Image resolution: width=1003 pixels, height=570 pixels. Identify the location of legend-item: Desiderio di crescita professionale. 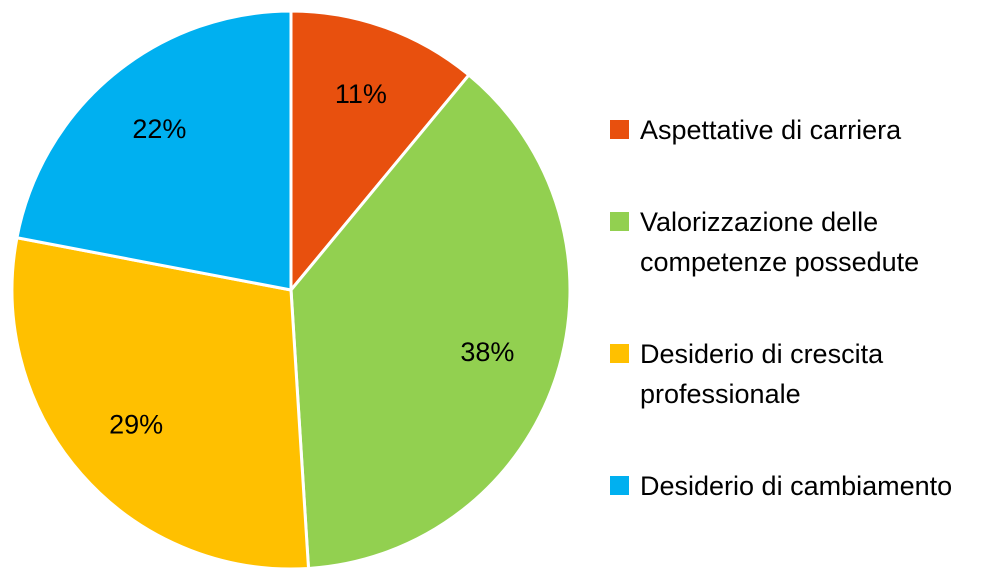
(782, 374).